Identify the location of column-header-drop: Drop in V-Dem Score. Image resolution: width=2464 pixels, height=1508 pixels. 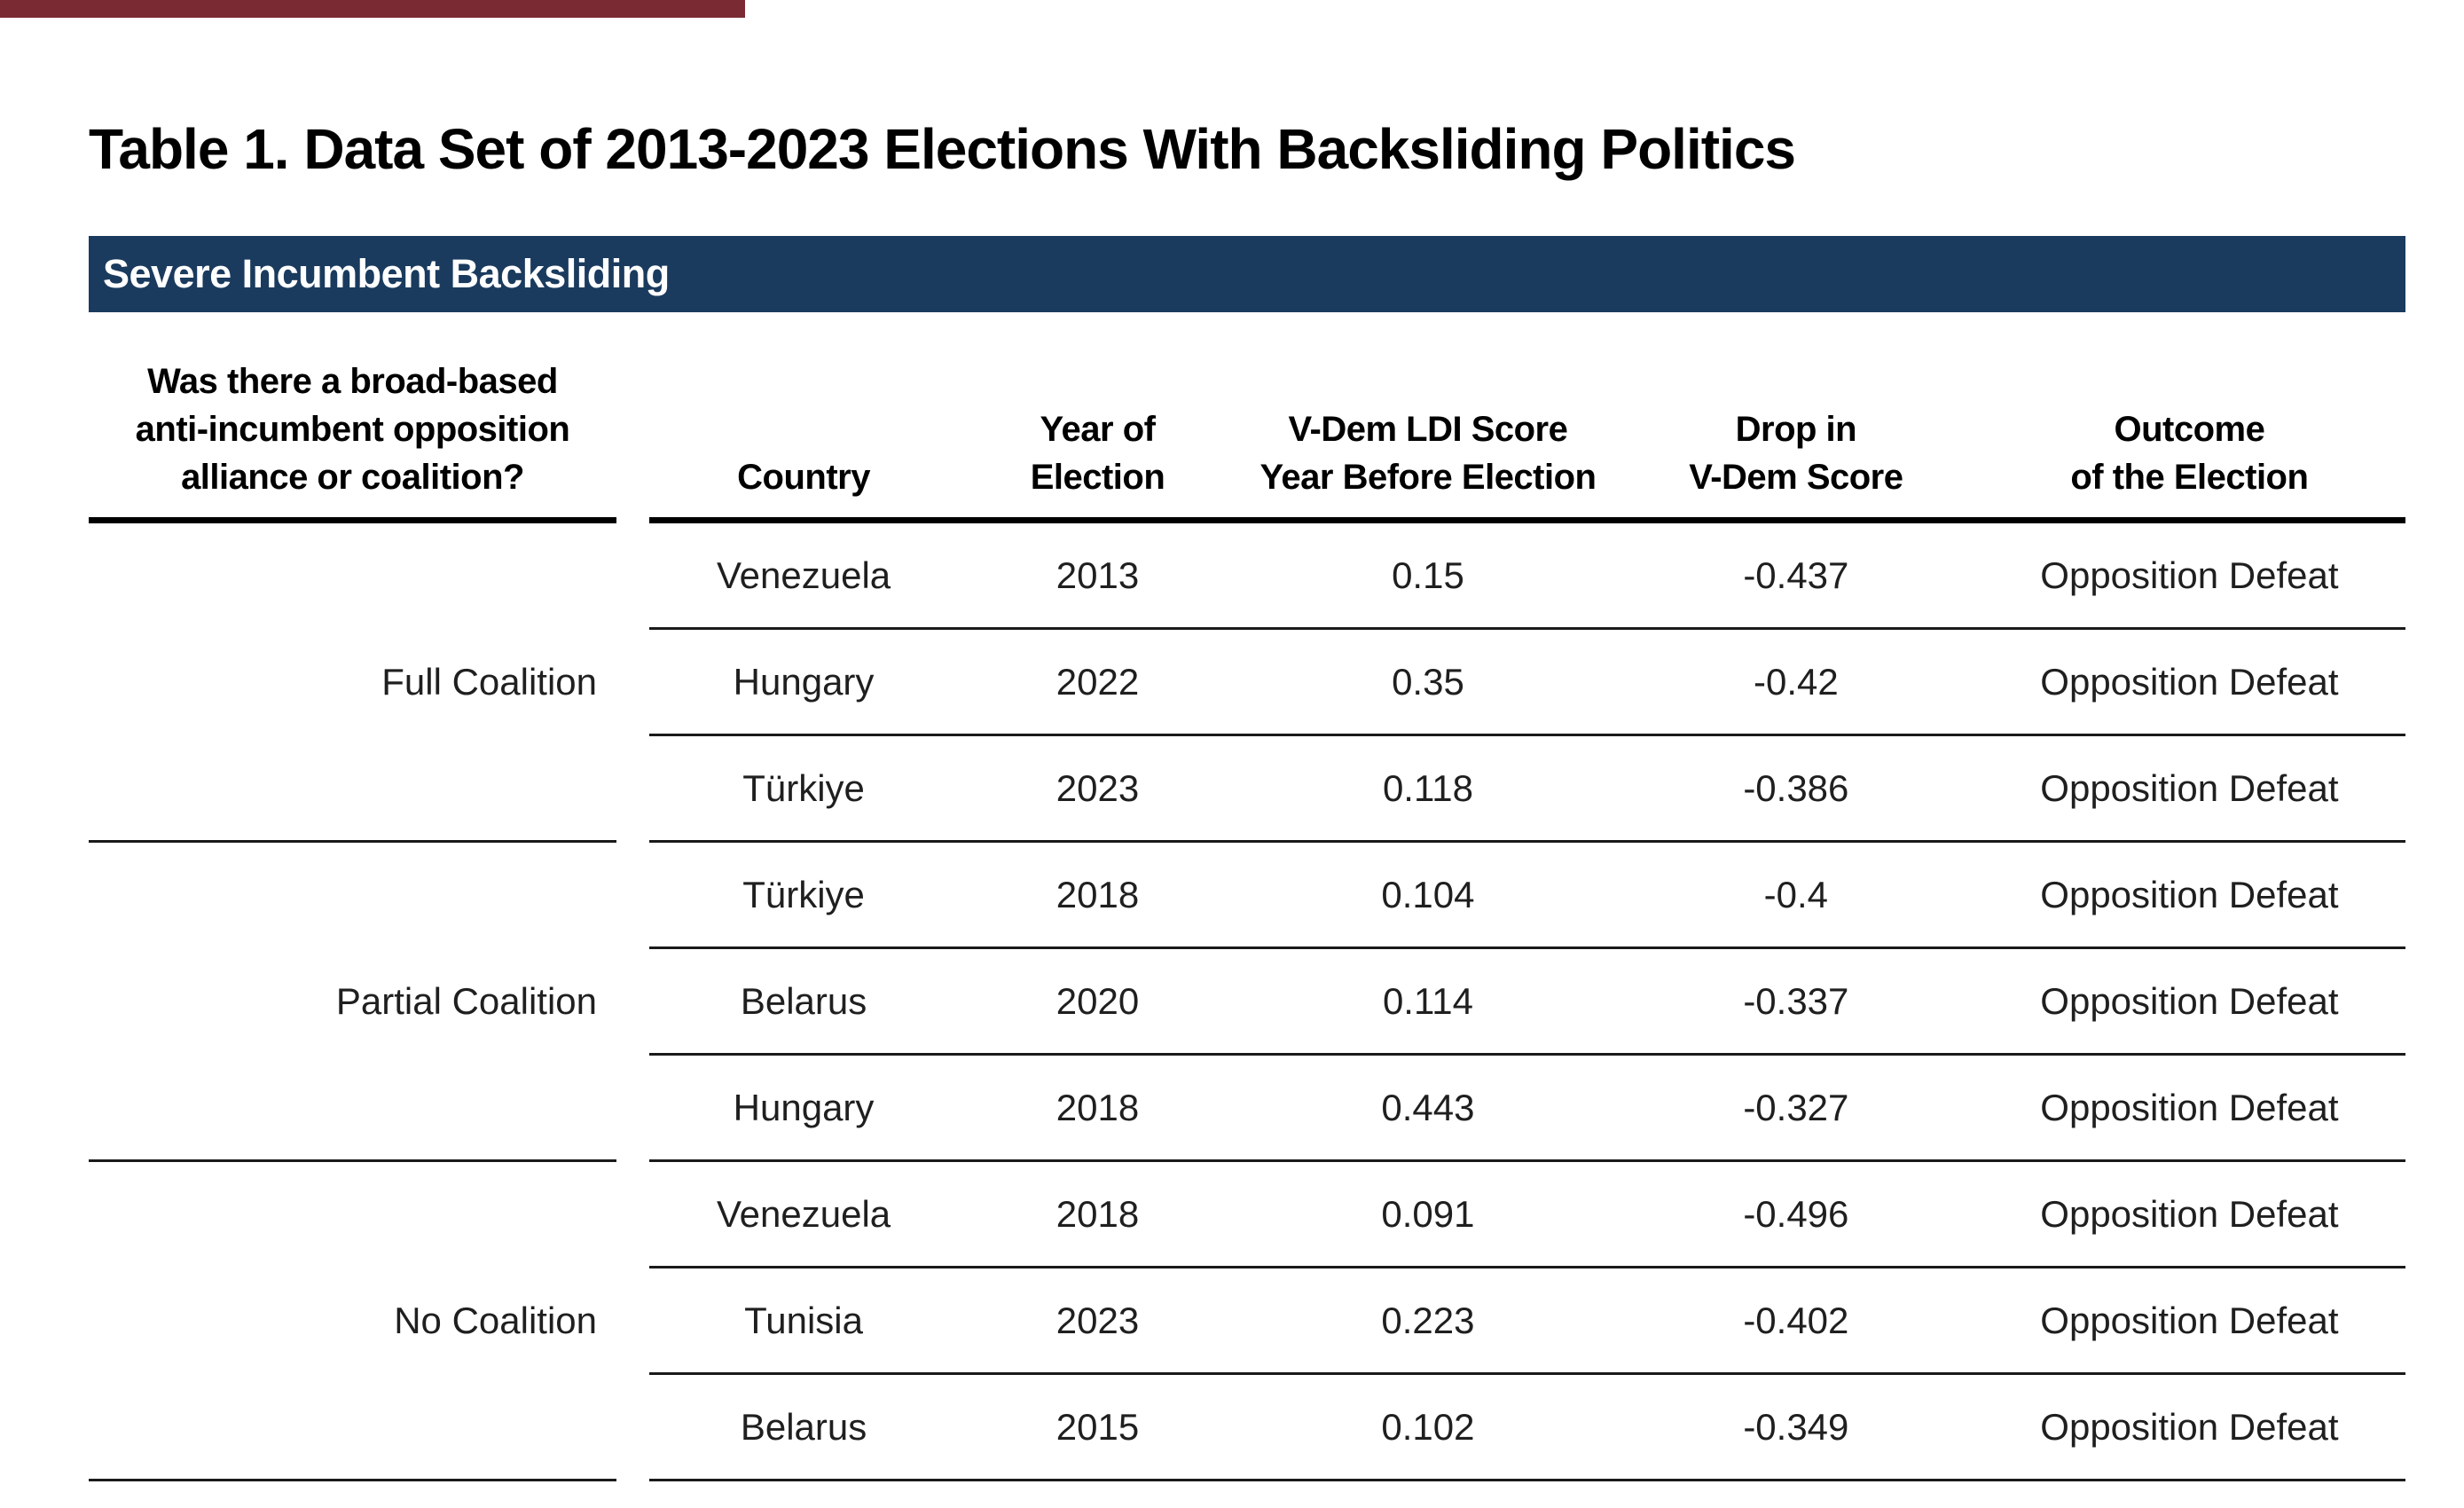
(1796, 434).